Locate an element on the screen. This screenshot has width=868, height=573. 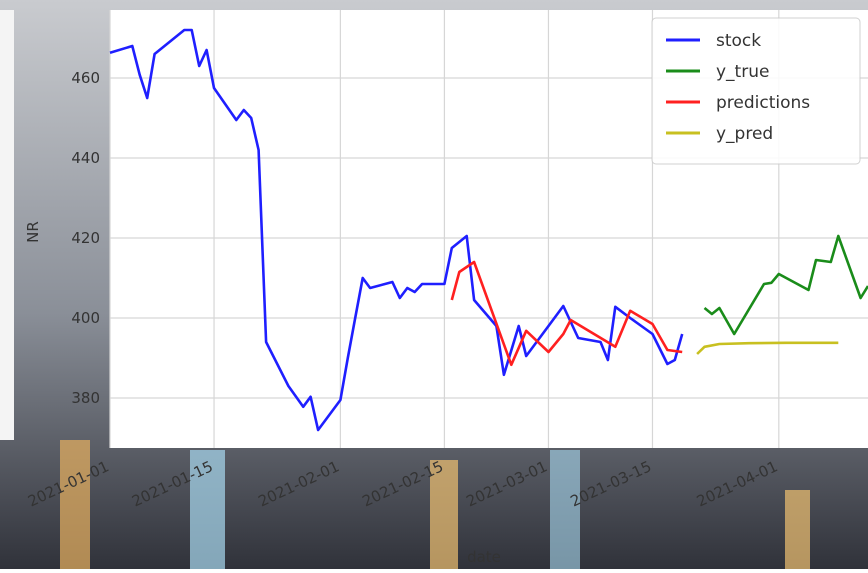
y-axis-label: NR is located at coordinates (33, 232).